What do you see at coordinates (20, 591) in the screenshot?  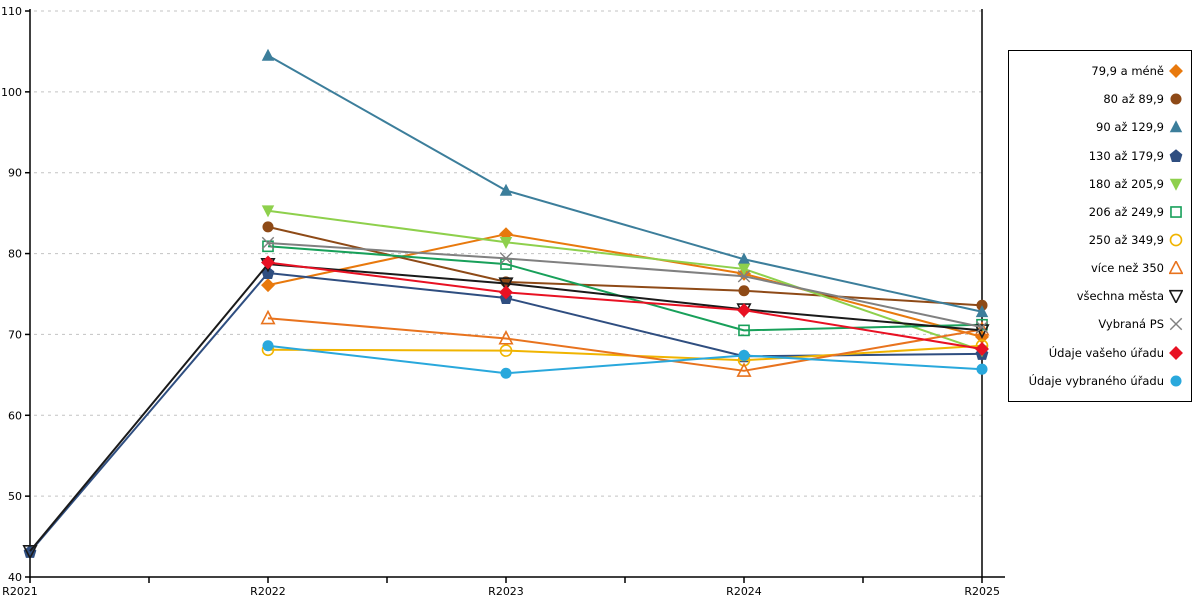 I see `x-tick-label: R2021` at bounding box center [20, 591].